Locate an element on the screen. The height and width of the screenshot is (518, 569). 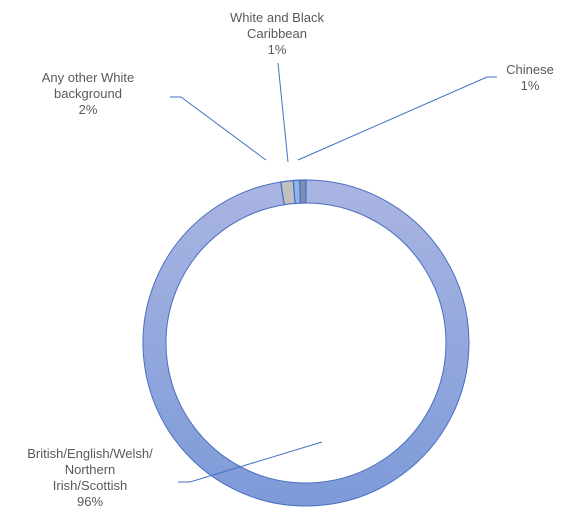
data-label-4-line-2: 1% is located at coordinates (530, 85).